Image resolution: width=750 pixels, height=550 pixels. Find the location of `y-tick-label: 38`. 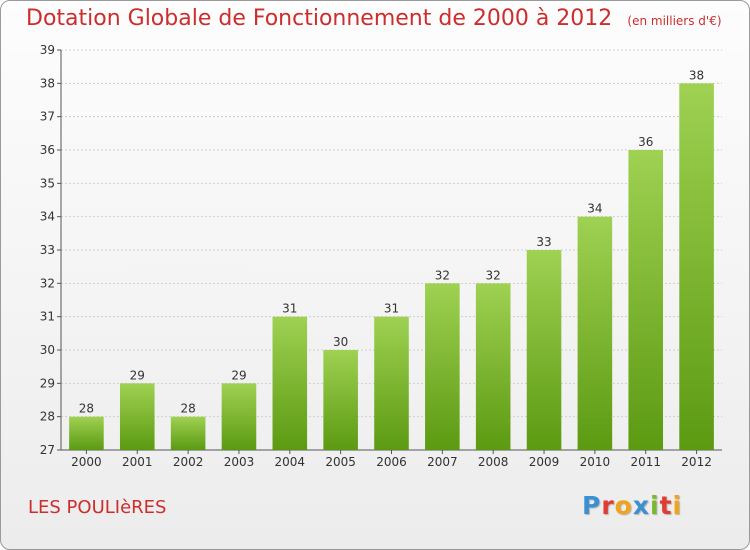

y-tick-label: 38 is located at coordinates (47, 83).